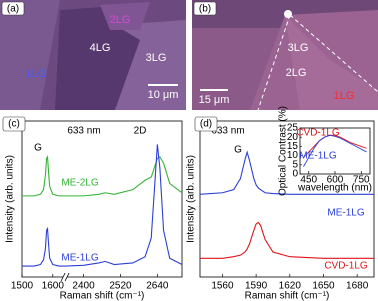 The width and height of the screenshot is (378, 301). I want to click on x-tick-label: 600, so click(335, 180).